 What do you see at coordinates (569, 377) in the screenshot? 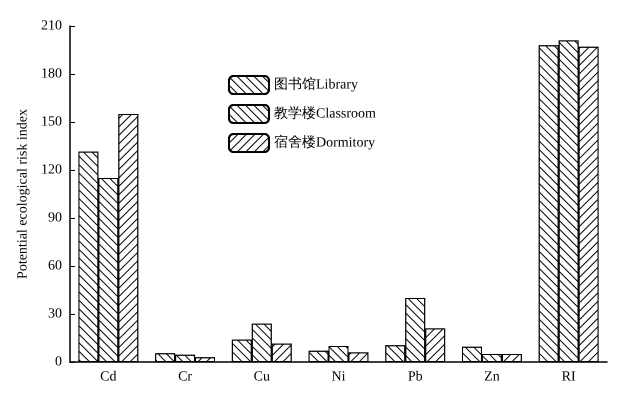
I see `x-tick-label: RI` at bounding box center [569, 377].